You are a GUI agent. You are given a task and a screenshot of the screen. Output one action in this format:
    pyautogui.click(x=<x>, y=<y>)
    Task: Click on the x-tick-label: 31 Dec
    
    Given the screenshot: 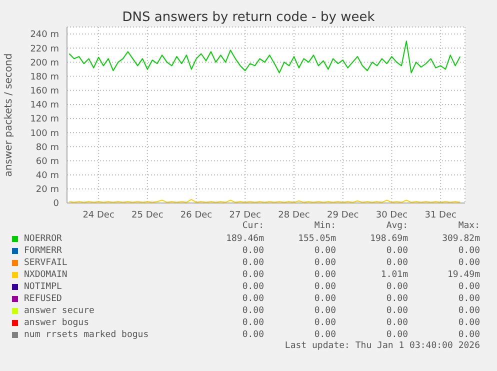 What is the action you would take?
    pyautogui.click(x=440, y=215)
    